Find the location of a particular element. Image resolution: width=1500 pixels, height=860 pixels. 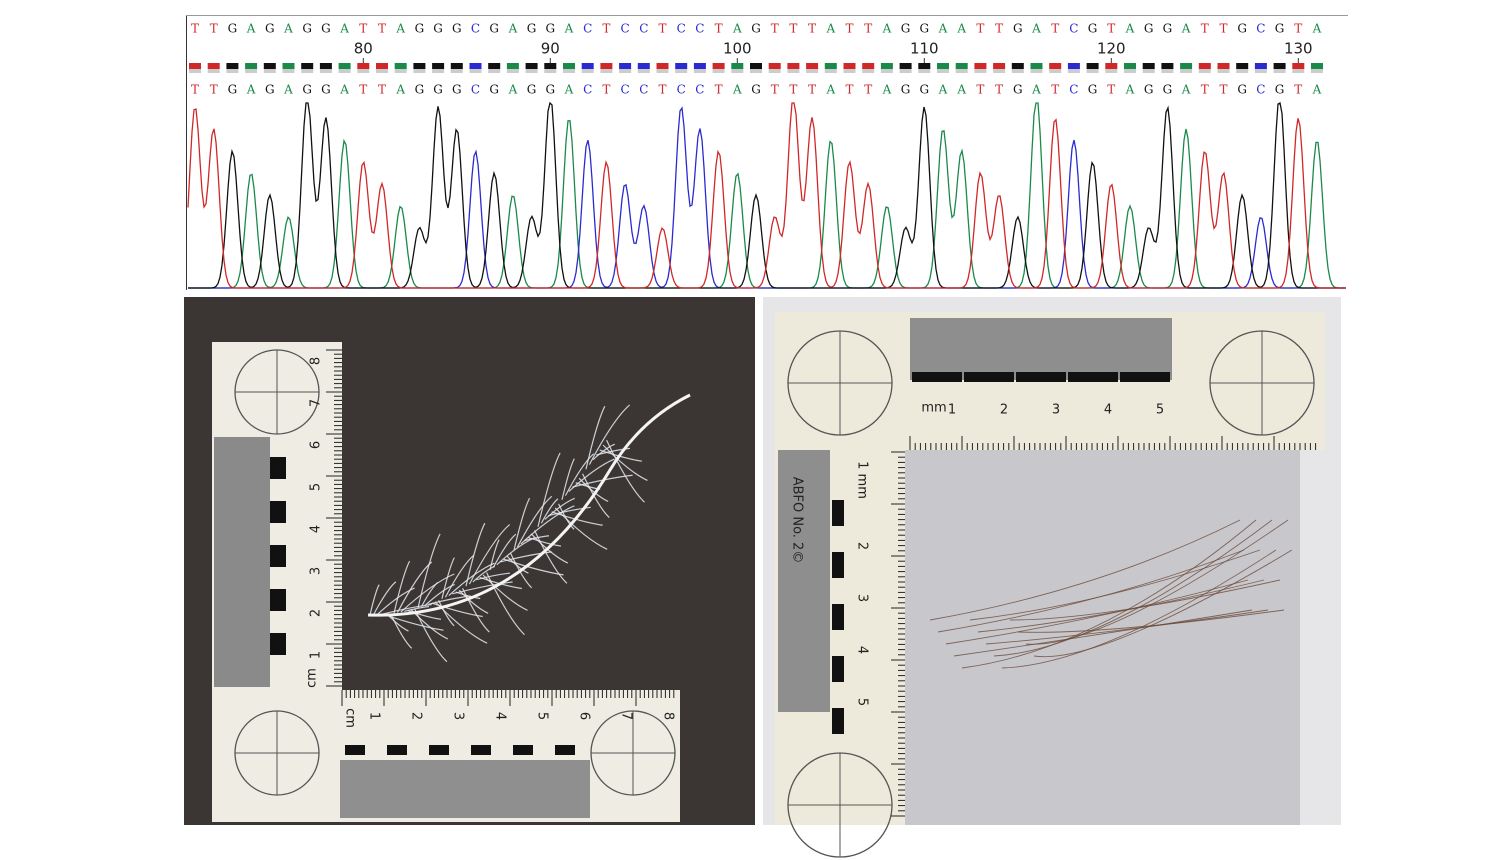

position-label: 110 is located at coordinates (924, 49).